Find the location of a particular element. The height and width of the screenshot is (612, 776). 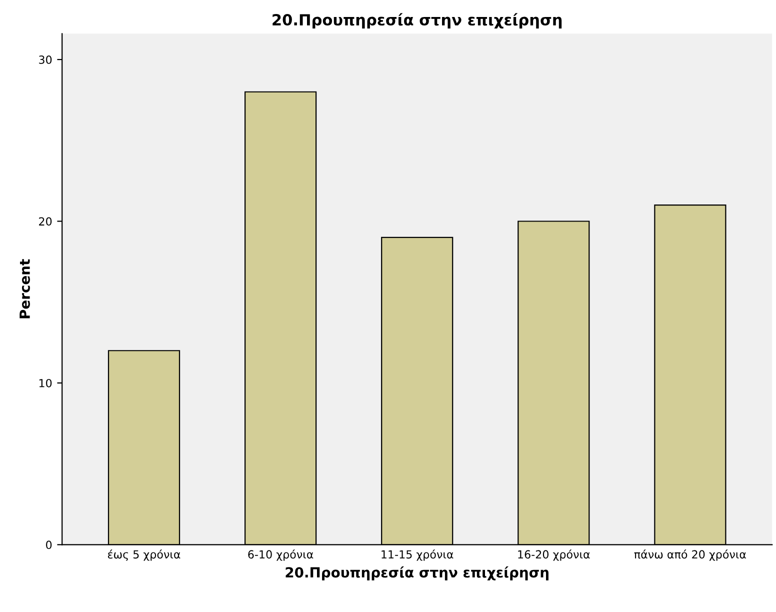

x-tick-label: 6-10 χρόνια is located at coordinates (281, 555).